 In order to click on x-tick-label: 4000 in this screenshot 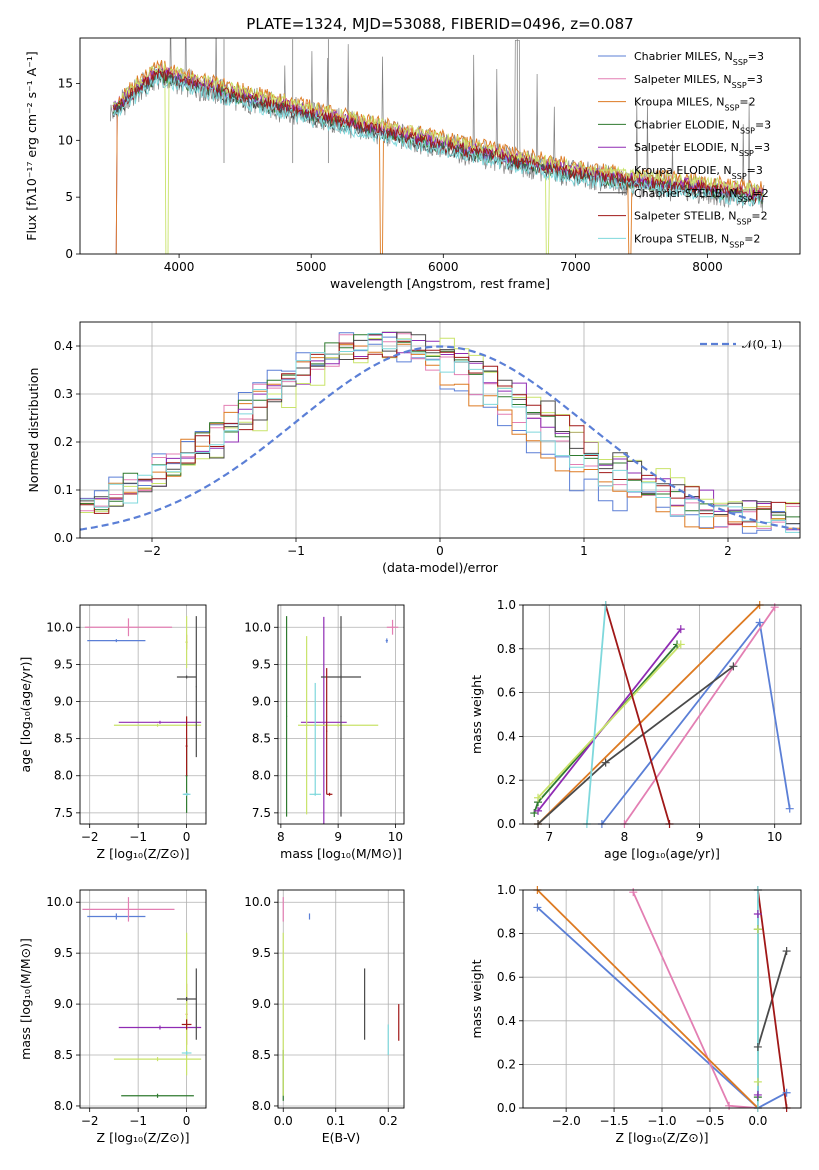, I will do `click(179, 267)`.